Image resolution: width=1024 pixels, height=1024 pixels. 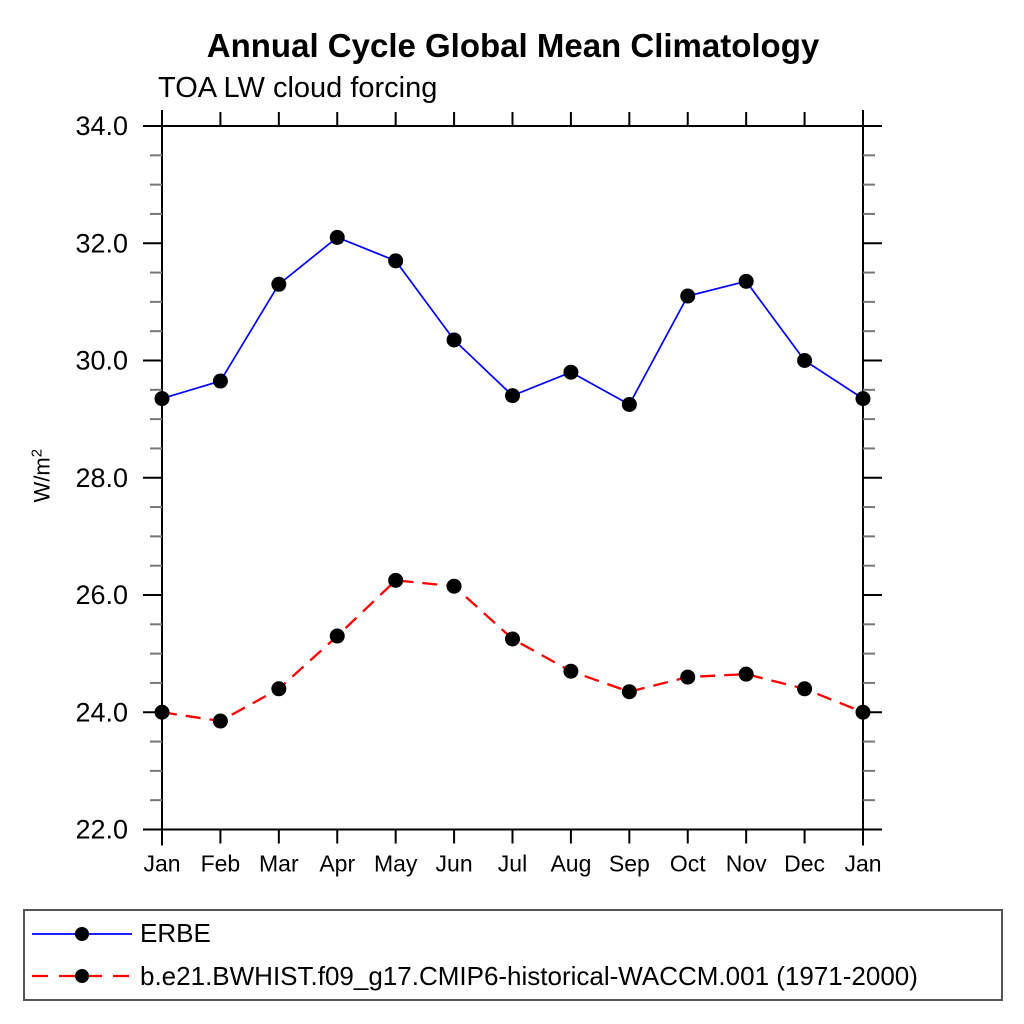 I want to click on x-tick-label: Jun, so click(x=454, y=864).